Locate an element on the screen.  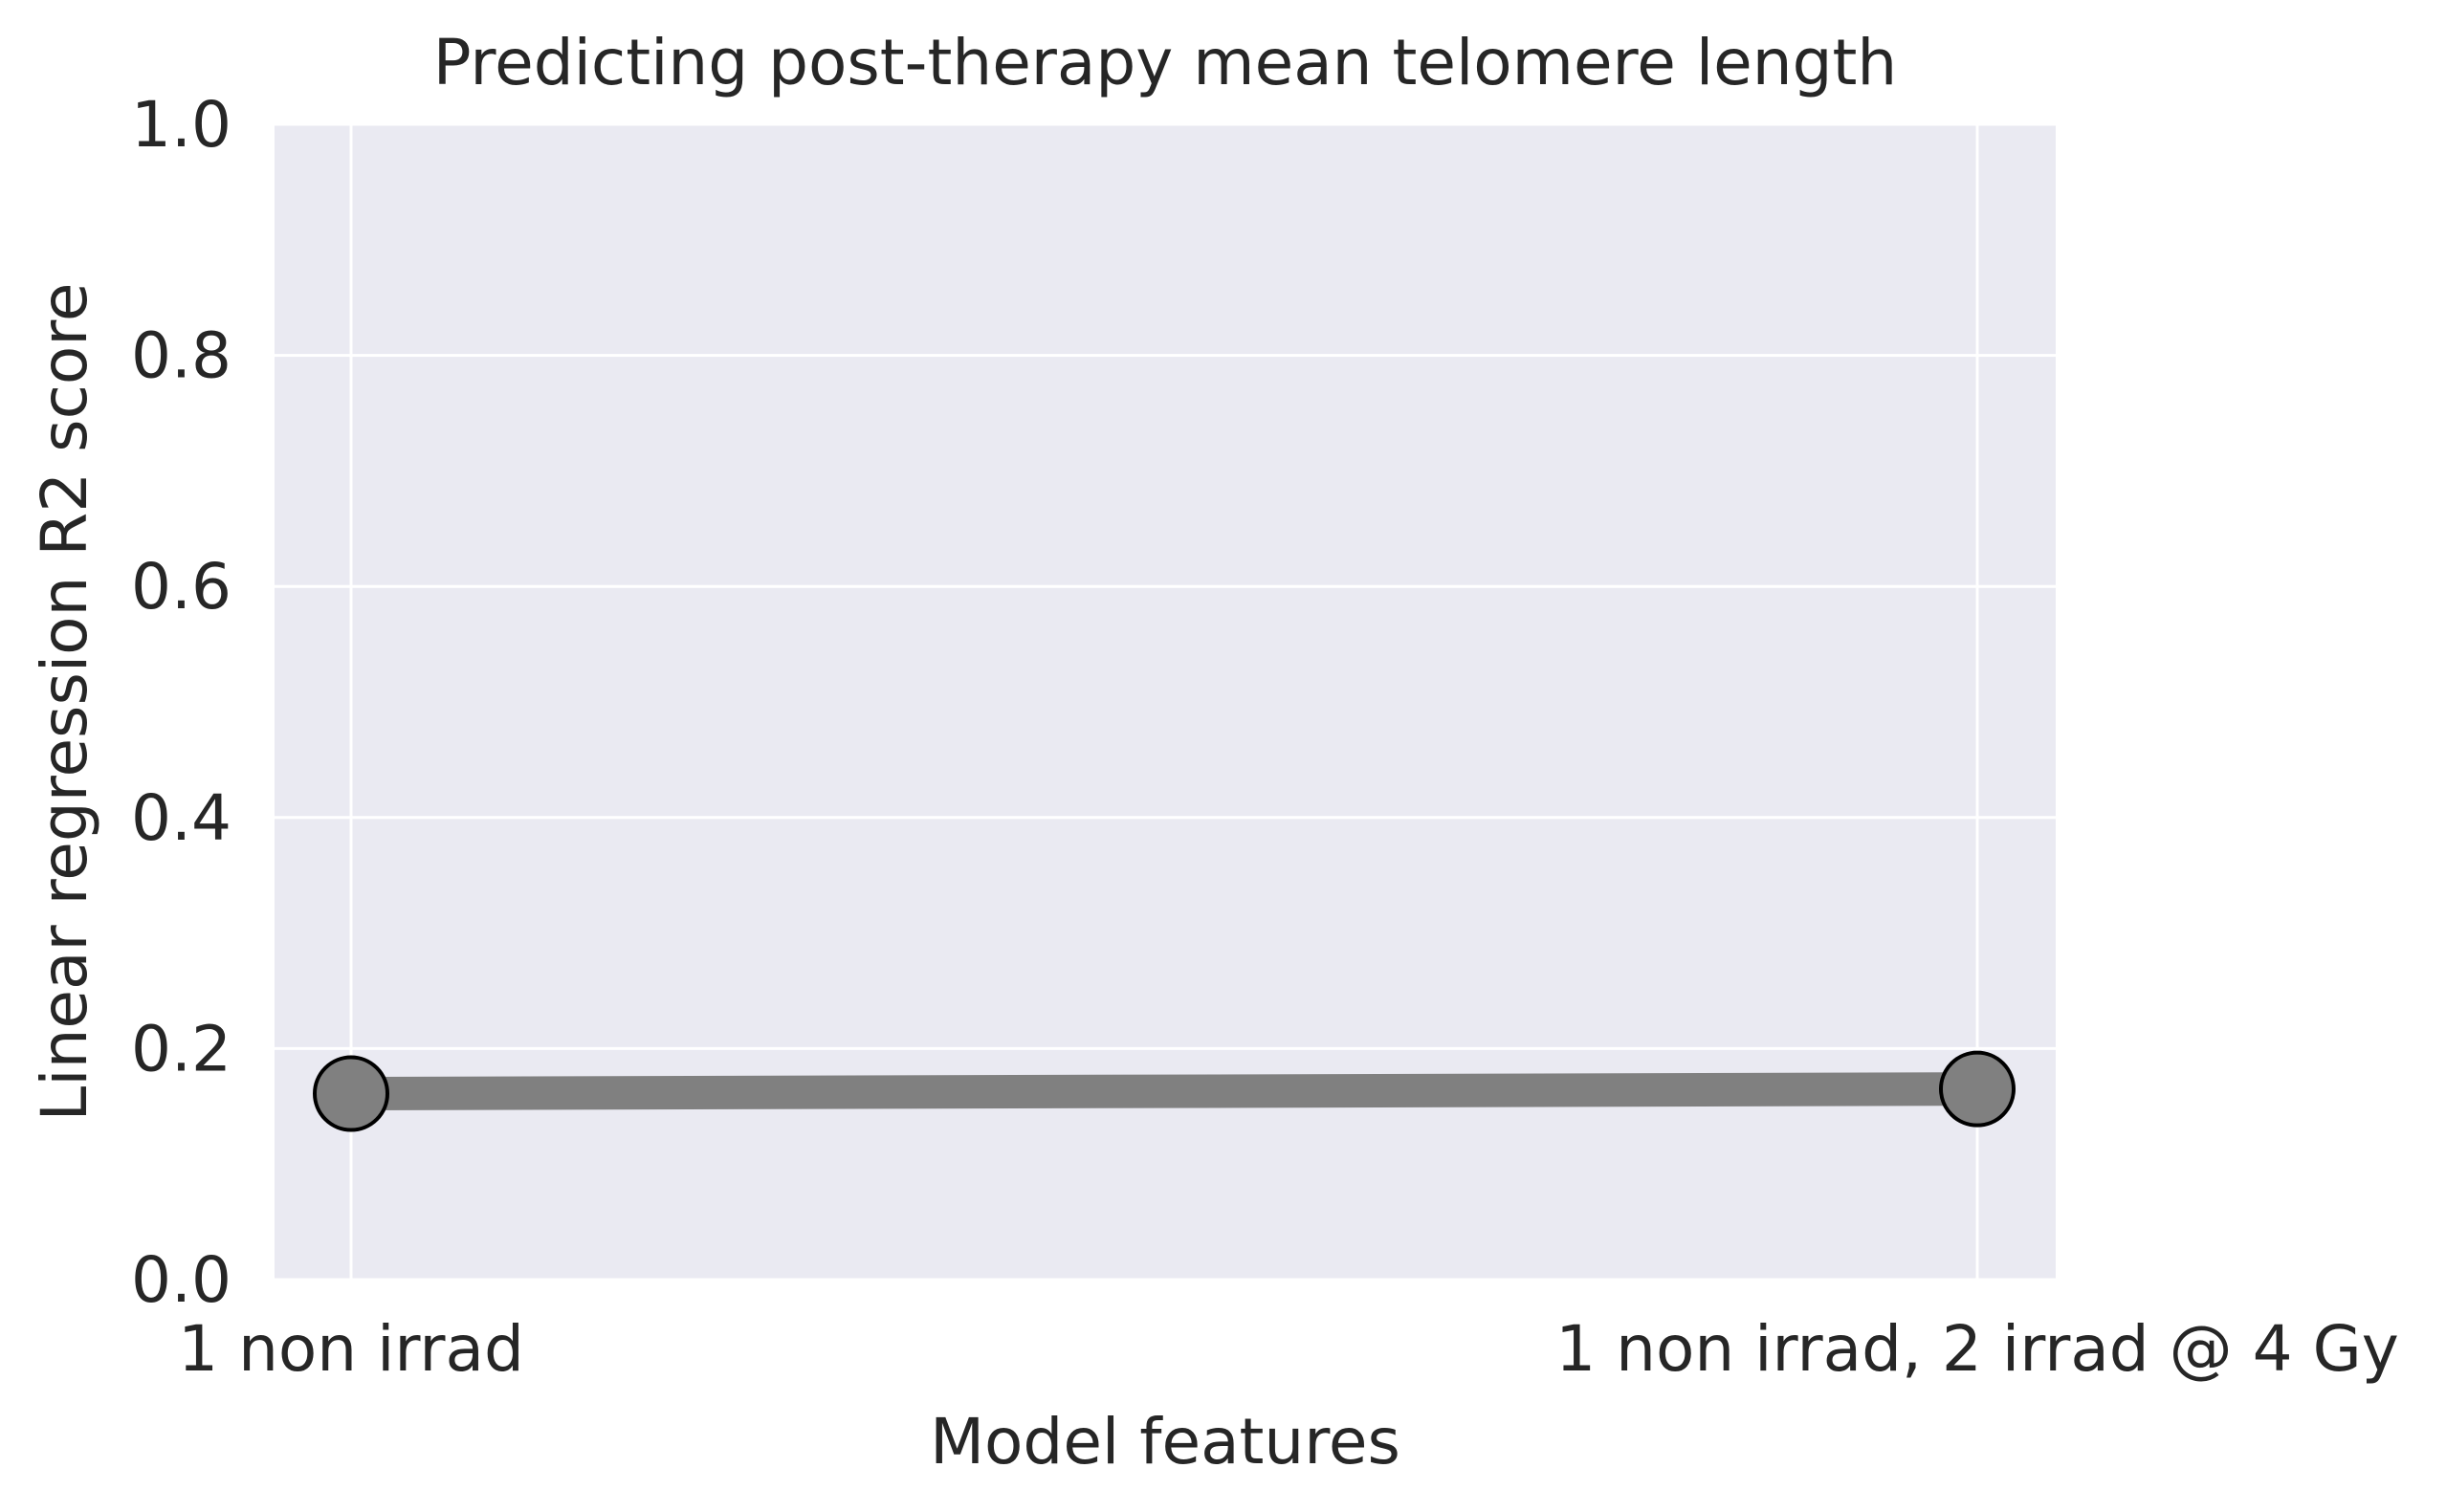
y-axis-label: Linear regression R2 score is located at coordinates (64, 701).